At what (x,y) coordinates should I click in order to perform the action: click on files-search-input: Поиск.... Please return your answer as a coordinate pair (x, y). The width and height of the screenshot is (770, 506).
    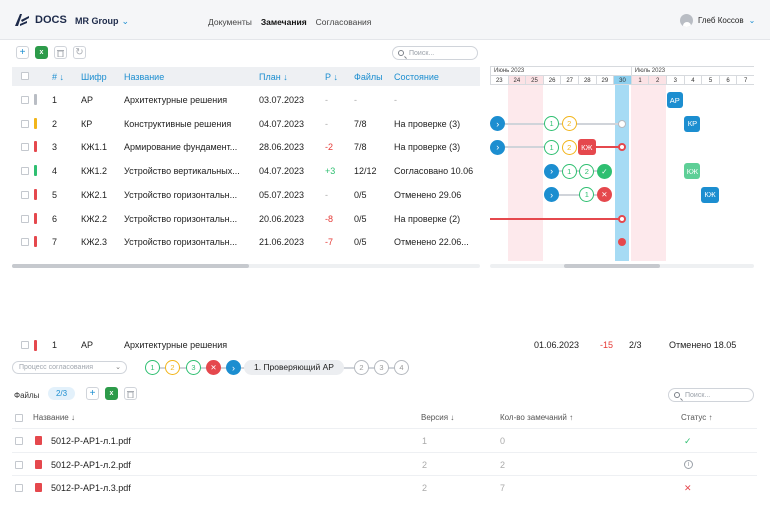
    Looking at the image, I should click on (711, 395).